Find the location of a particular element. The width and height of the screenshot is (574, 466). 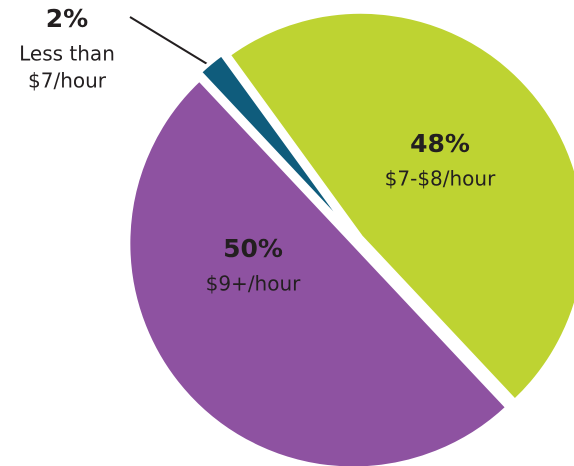

value-label: 50% is located at coordinates (253, 248).